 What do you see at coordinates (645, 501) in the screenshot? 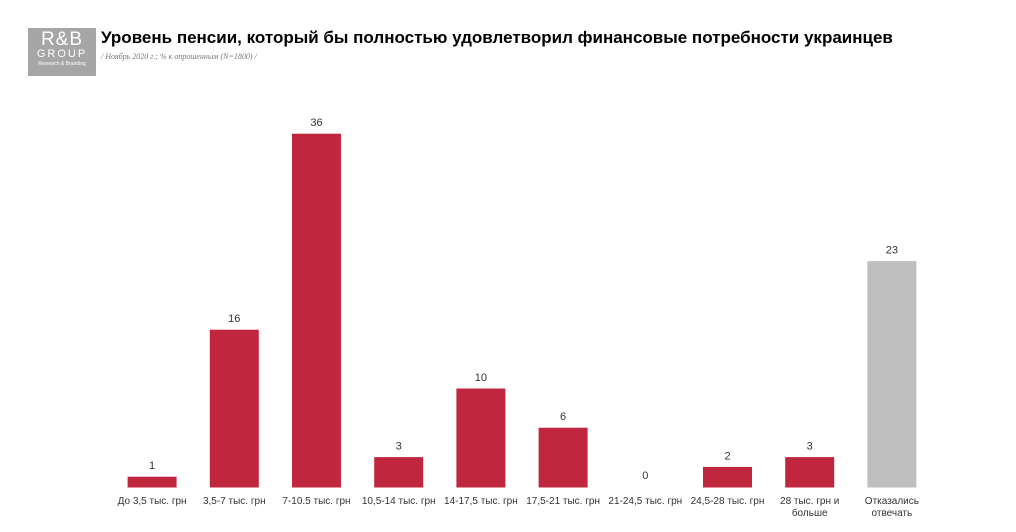
I see `x-tick-label: 21-24,5 тыс. грн` at bounding box center [645, 501].